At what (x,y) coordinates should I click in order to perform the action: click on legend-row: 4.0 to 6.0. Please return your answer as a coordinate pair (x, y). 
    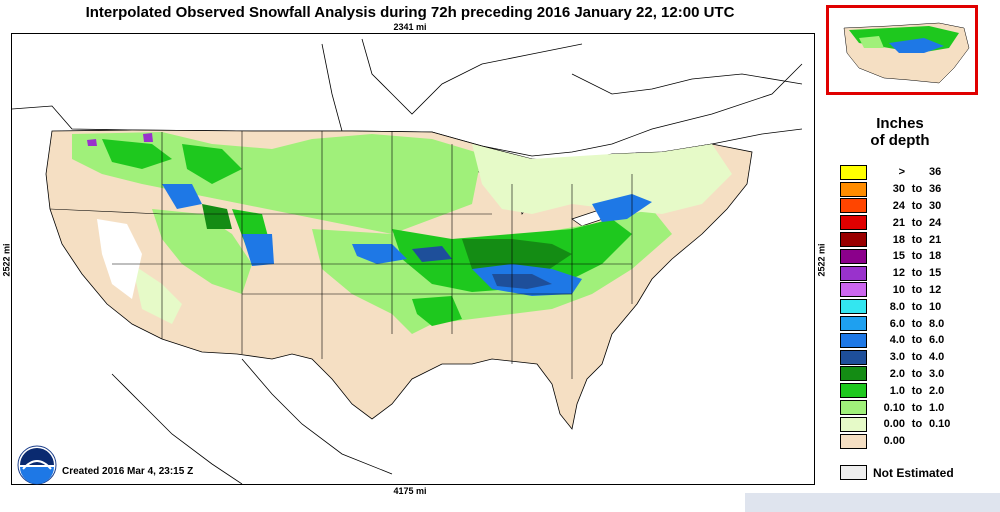
    Looking at the image, I should click on (901, 340).